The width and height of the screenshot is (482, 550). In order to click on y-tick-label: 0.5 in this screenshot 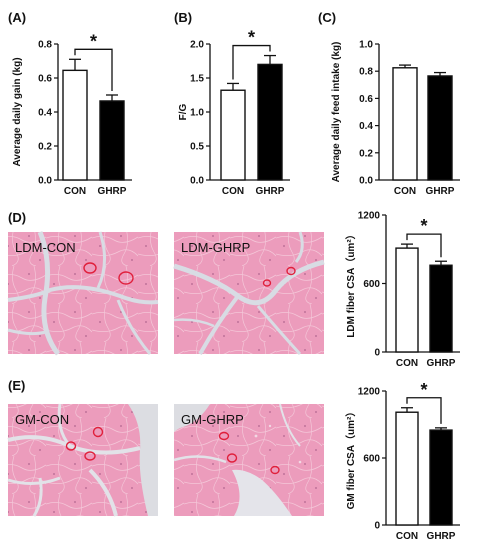, I will do `click(197, 147)`.